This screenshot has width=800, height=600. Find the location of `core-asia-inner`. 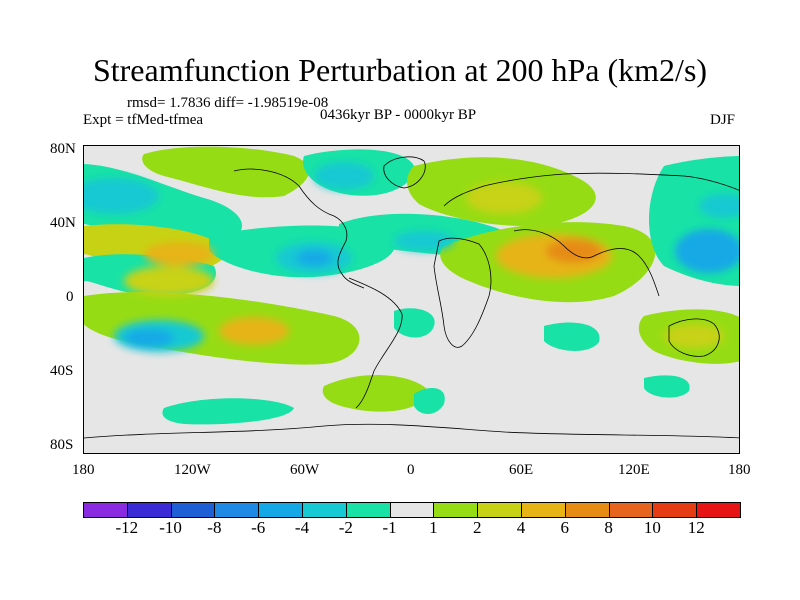

core-asia-inner is located at coordinates (574, 251).